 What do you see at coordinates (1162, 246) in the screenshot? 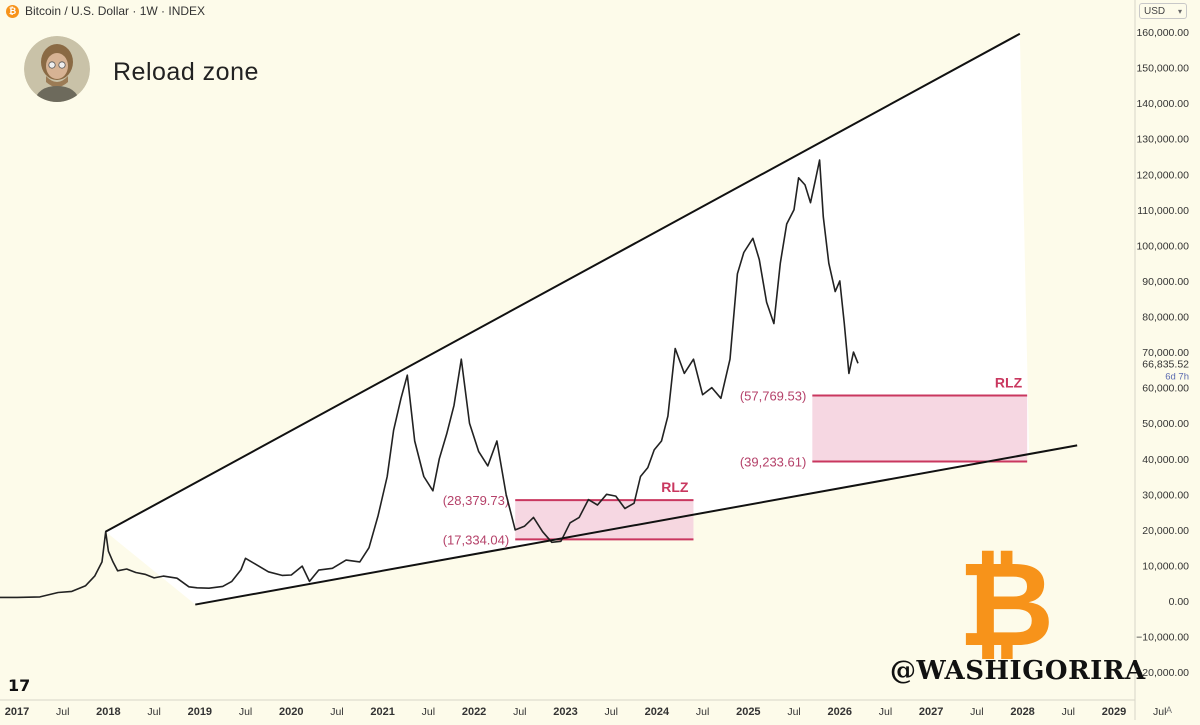
I see `y-tick-label: 100,000.00` at bounding box center [1162, 246].